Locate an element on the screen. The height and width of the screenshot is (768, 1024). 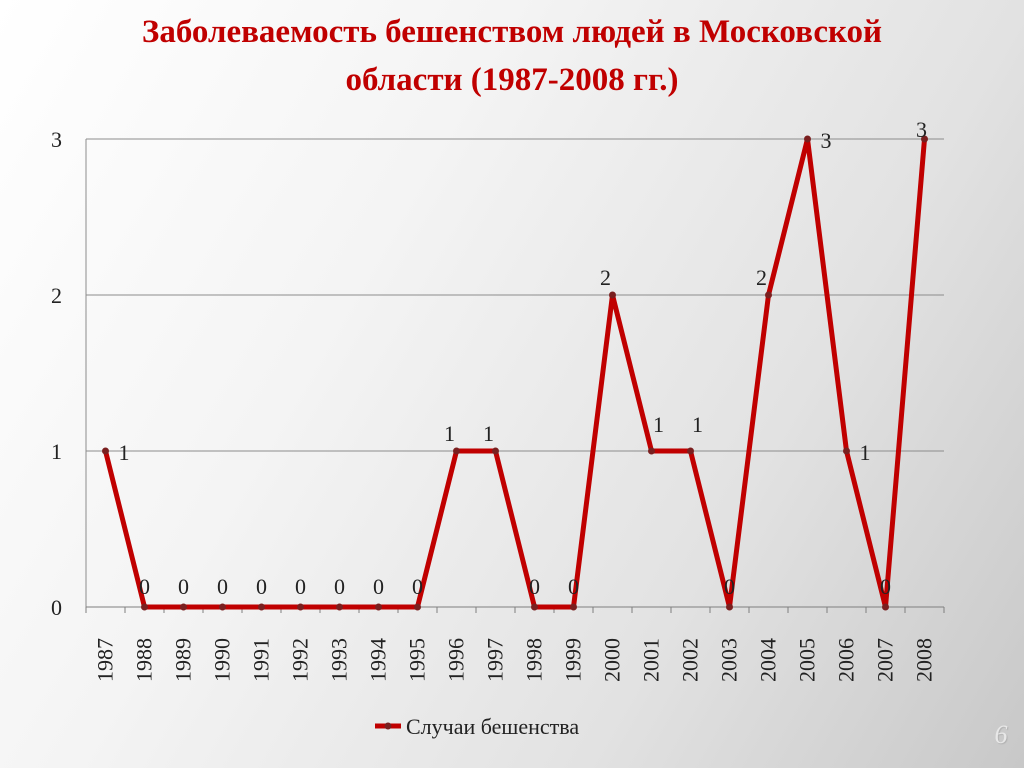
y-tick-label: 1 is located at coordinates (56, 451).